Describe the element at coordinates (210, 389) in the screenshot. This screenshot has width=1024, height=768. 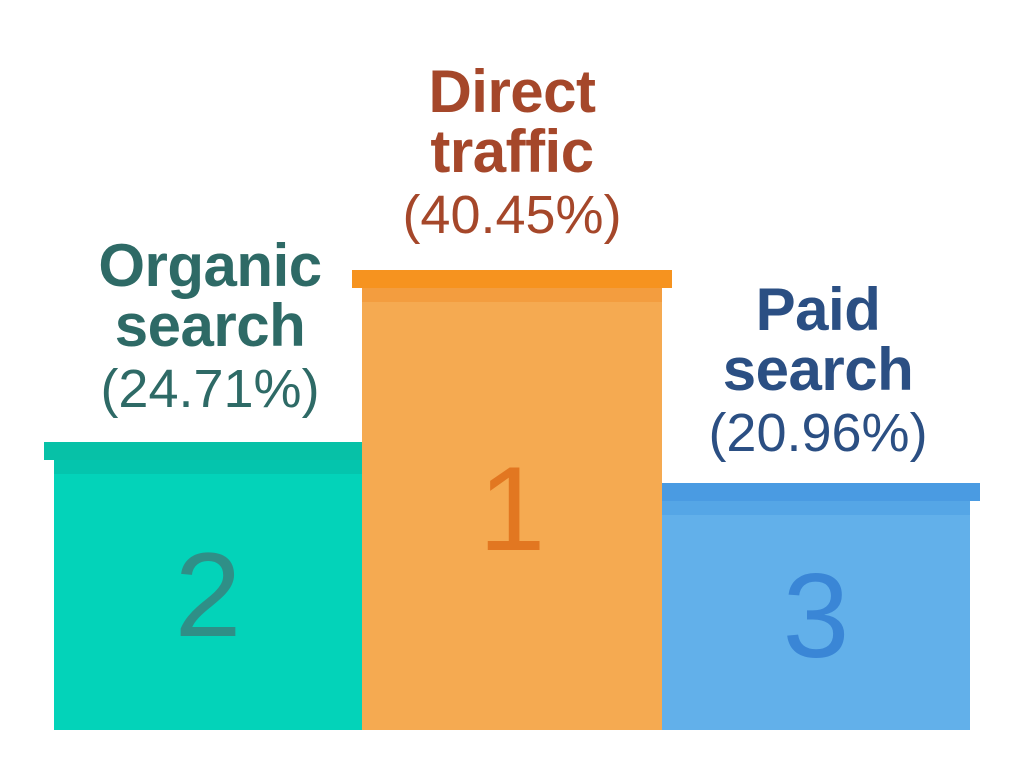
I see `bar-value-label: (24.71%)` at that location.